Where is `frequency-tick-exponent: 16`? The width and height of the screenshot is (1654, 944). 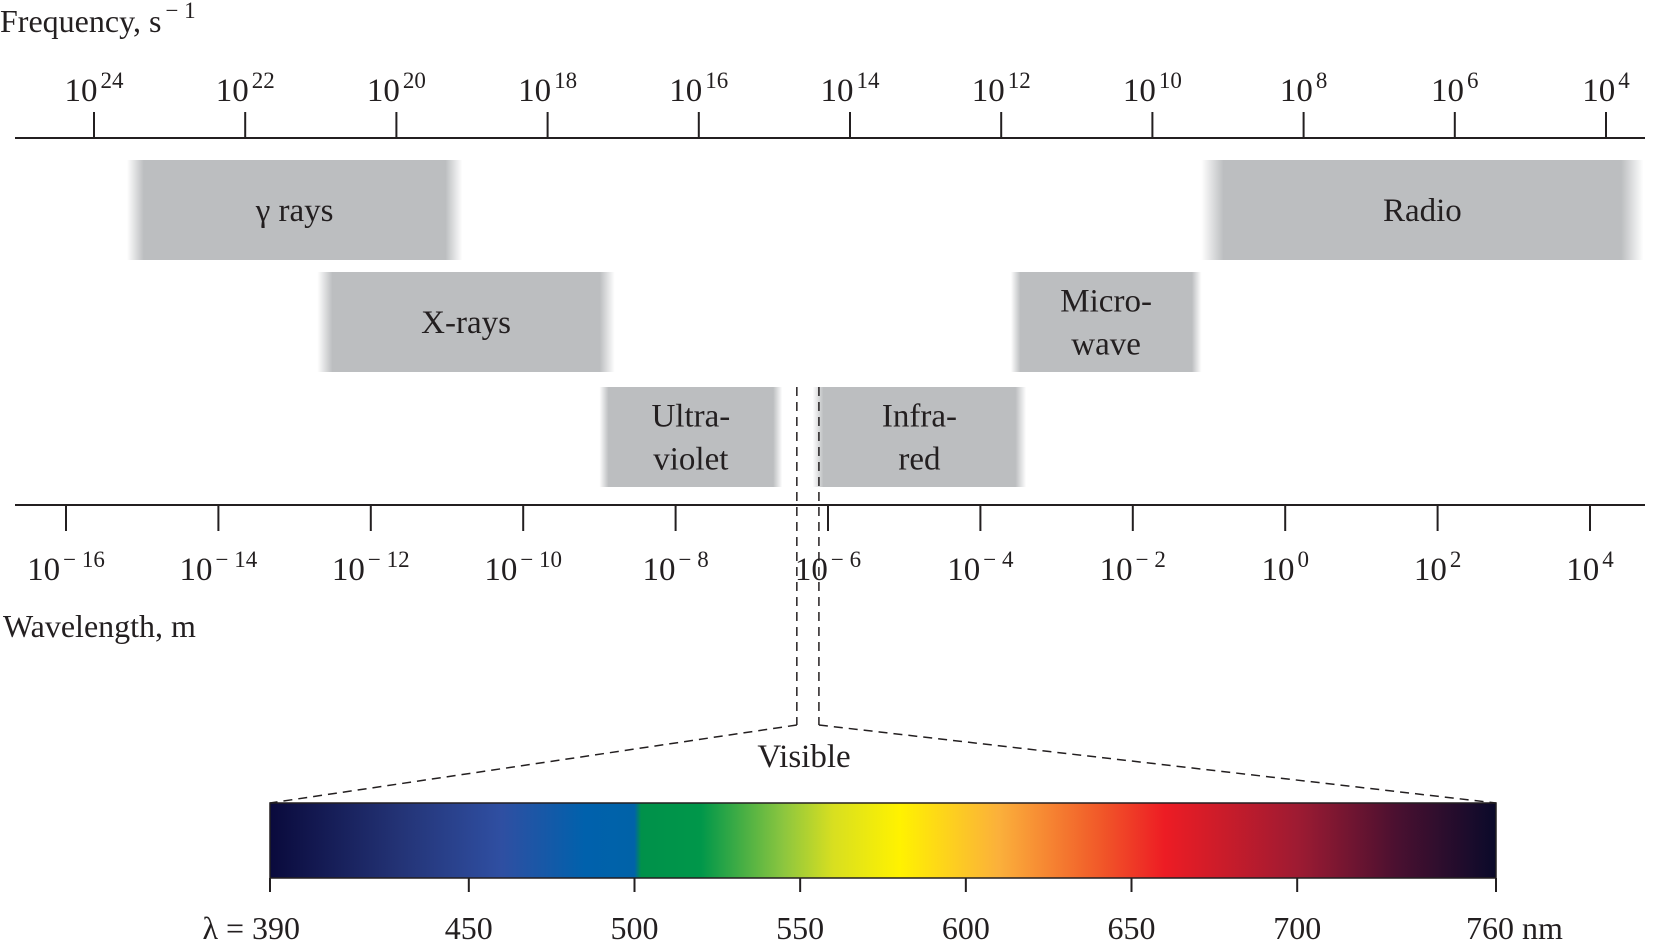 frequency-tick-exponent: 16 is located at coordinates (716, 80).